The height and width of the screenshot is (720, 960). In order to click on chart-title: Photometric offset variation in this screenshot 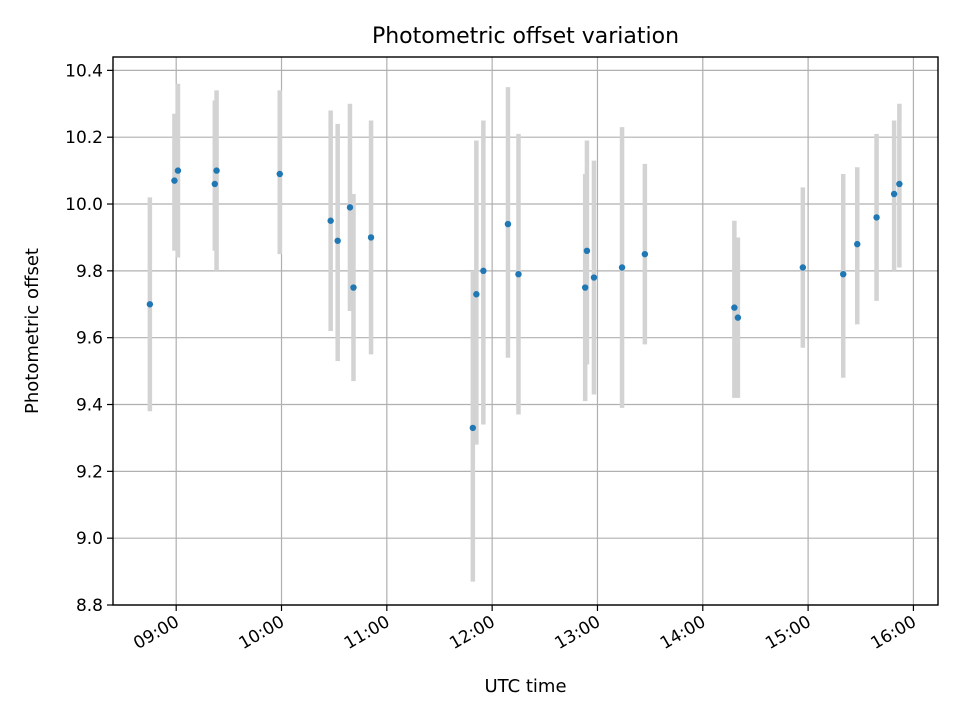, I will do `click(525, 36)`.